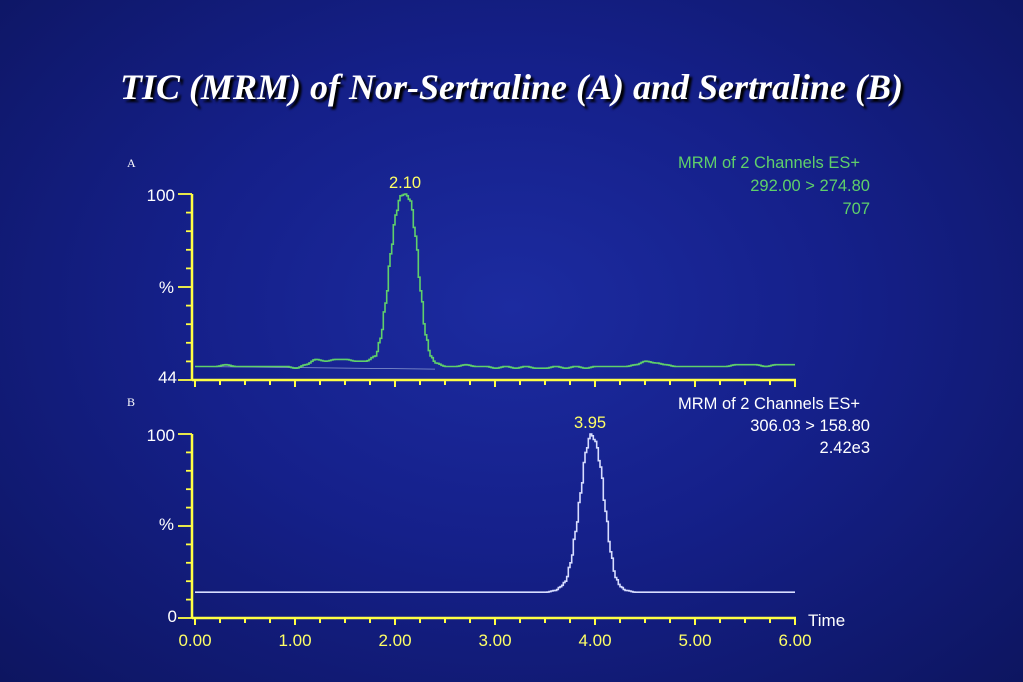  What do you see at coordinates (769, 404) in the screenshot?
I see `panel-b-channel-title: MRM of 2 Channels ES+` at bounding box center [769, 404].